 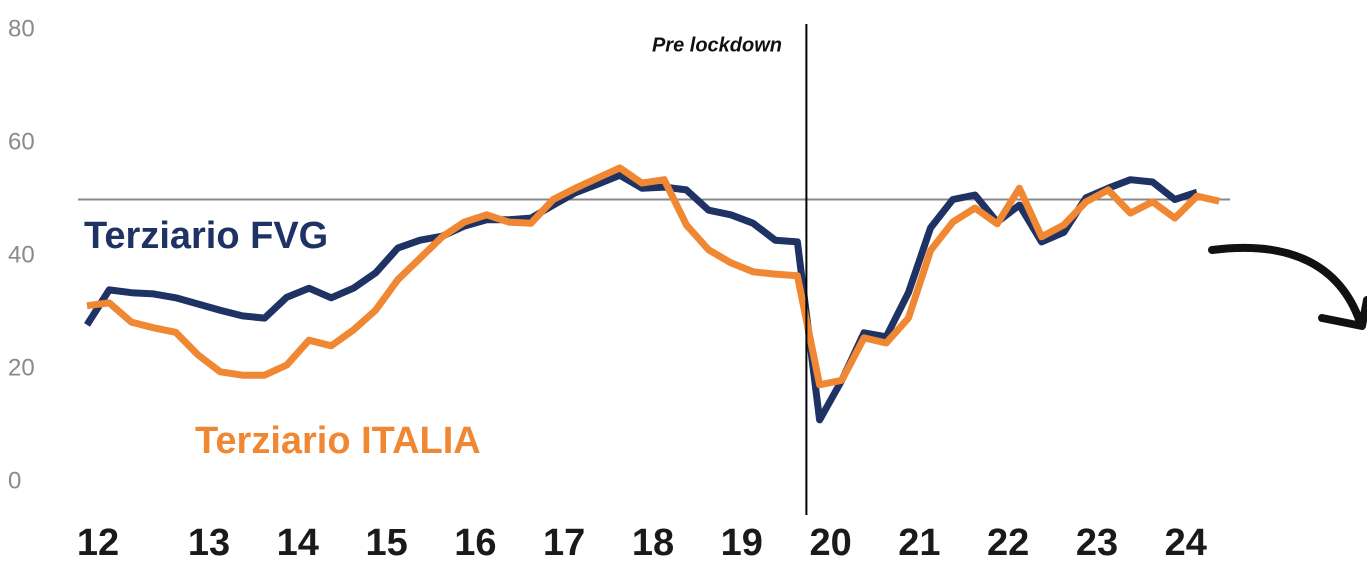 I want to click on x-tick-label: 23, so click(x=1097, y=543).